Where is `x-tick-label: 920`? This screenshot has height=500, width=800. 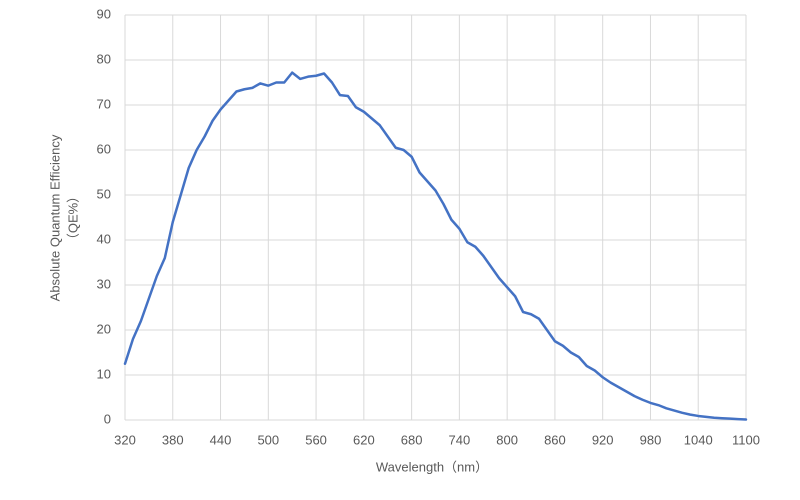
x-tick-label: 920 is located at coordinates (603, 439).